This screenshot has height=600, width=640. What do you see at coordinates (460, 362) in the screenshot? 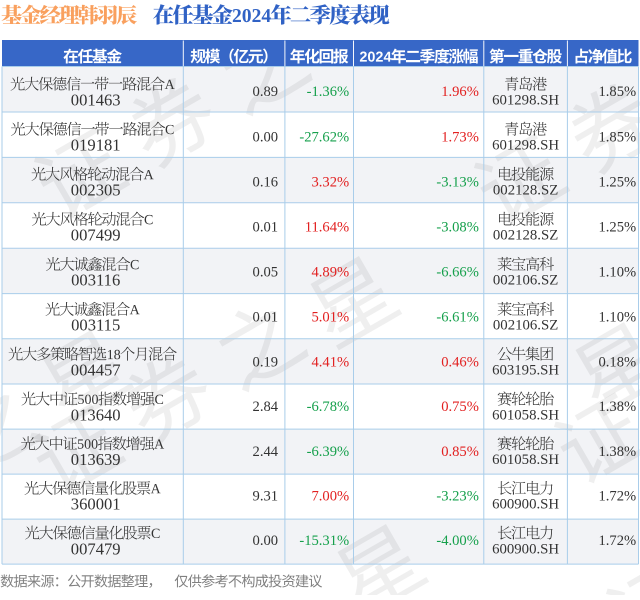
I see `svg-text: 0.46%` at bounding box center [460, 362].